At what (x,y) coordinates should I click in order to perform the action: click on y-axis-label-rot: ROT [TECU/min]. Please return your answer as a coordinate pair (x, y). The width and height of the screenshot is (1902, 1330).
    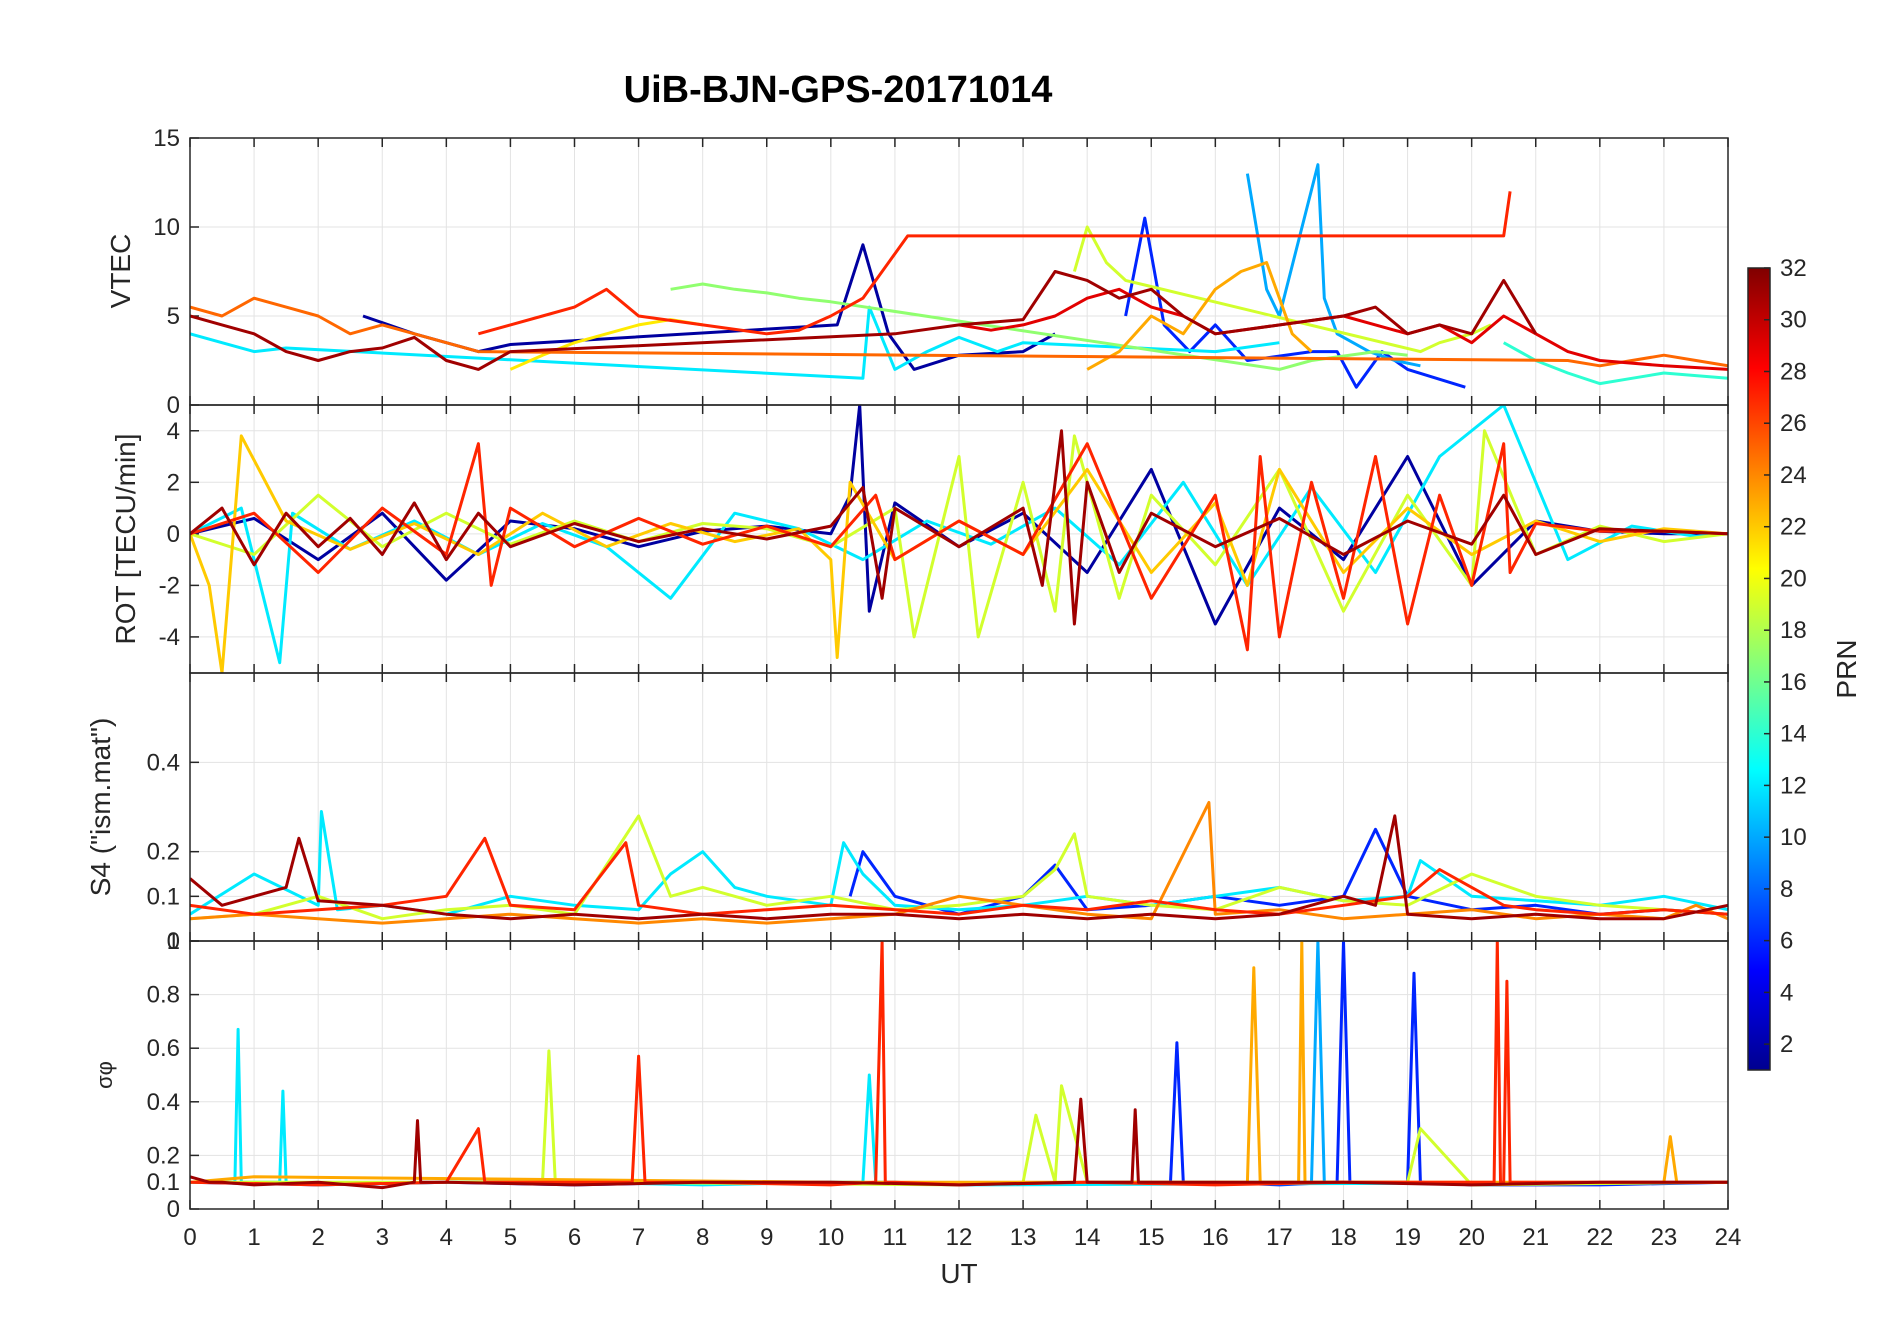
    Looking at the image, I should click on (125, 538).